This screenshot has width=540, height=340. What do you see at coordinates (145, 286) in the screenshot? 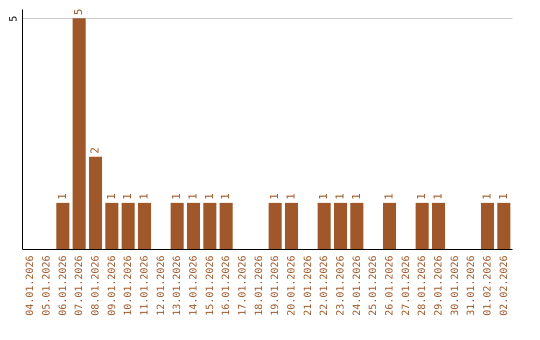
I see `x-tick-label: 11.01.2026` at bounding box center [145, 286].